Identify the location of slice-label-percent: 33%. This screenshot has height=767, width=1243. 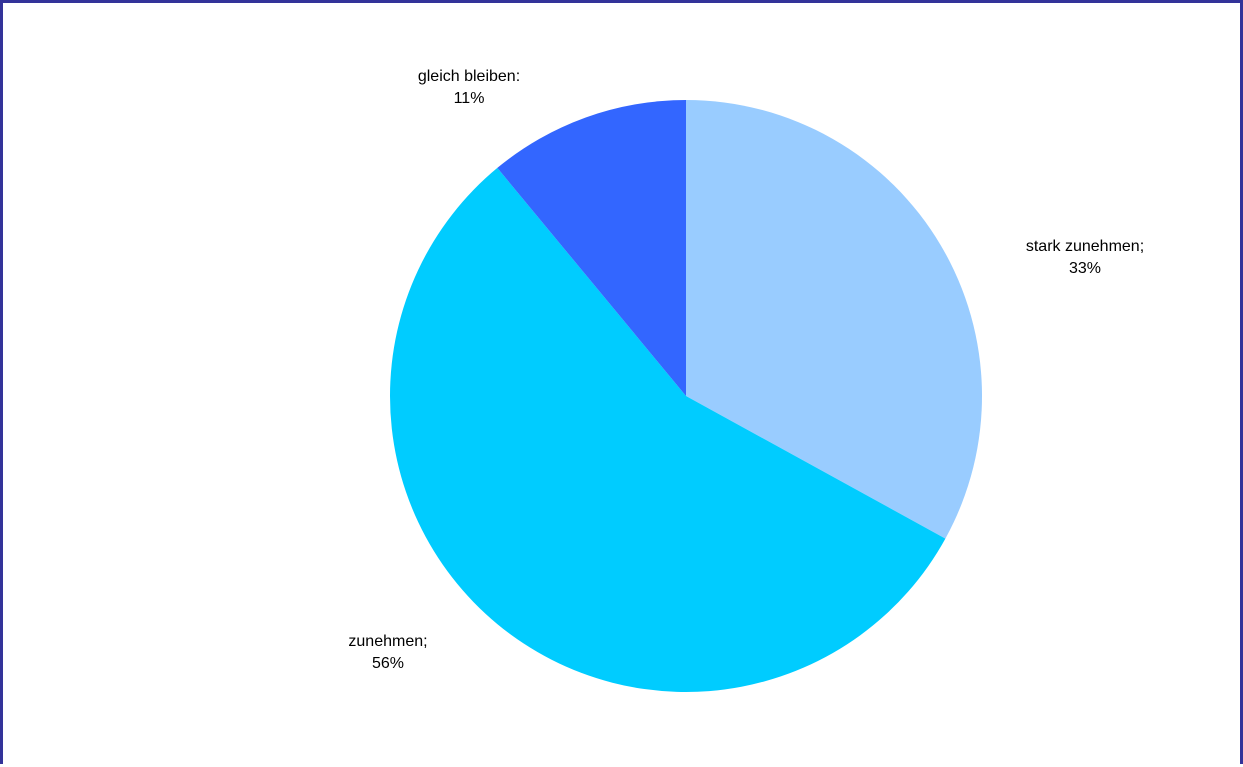
(1085, 268).